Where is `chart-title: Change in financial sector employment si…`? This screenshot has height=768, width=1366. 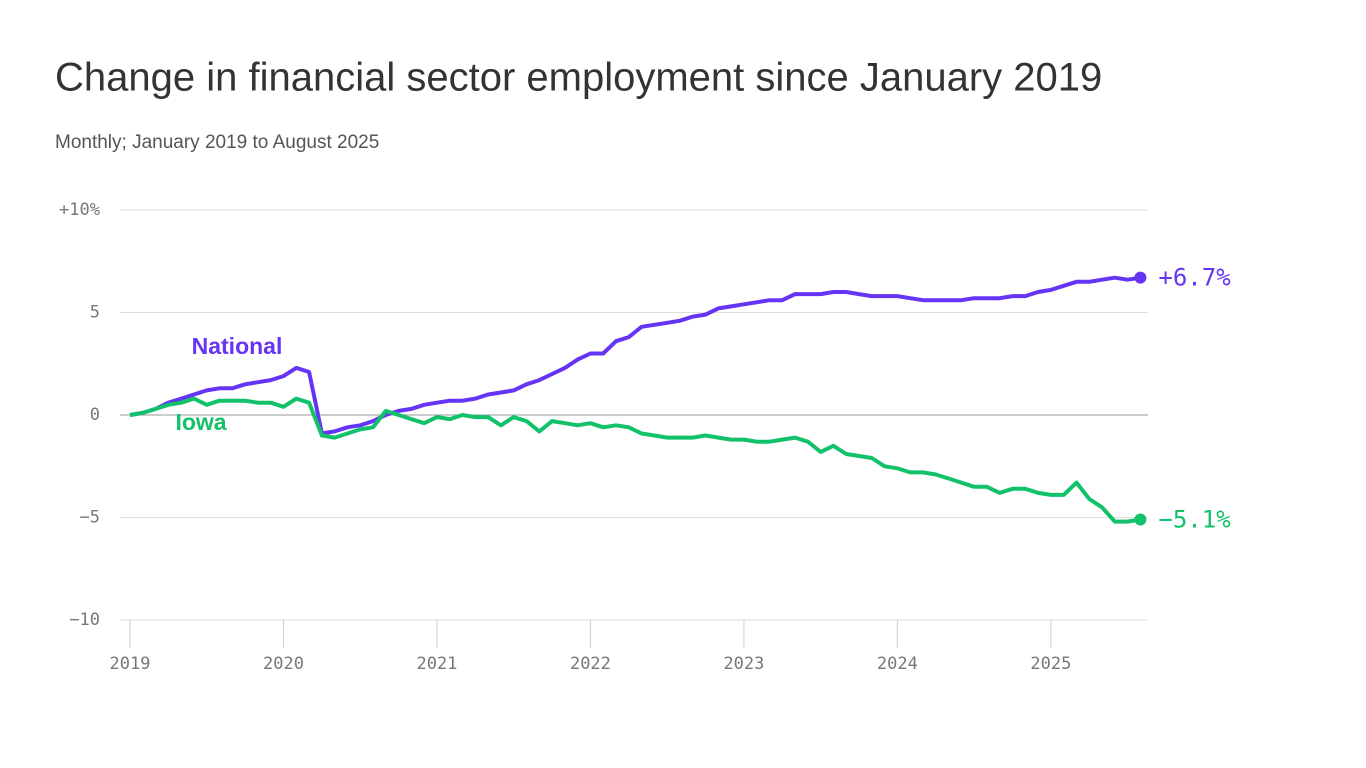 chart-title: Change in financial sector employment si… is located at coordinates (578, 78).